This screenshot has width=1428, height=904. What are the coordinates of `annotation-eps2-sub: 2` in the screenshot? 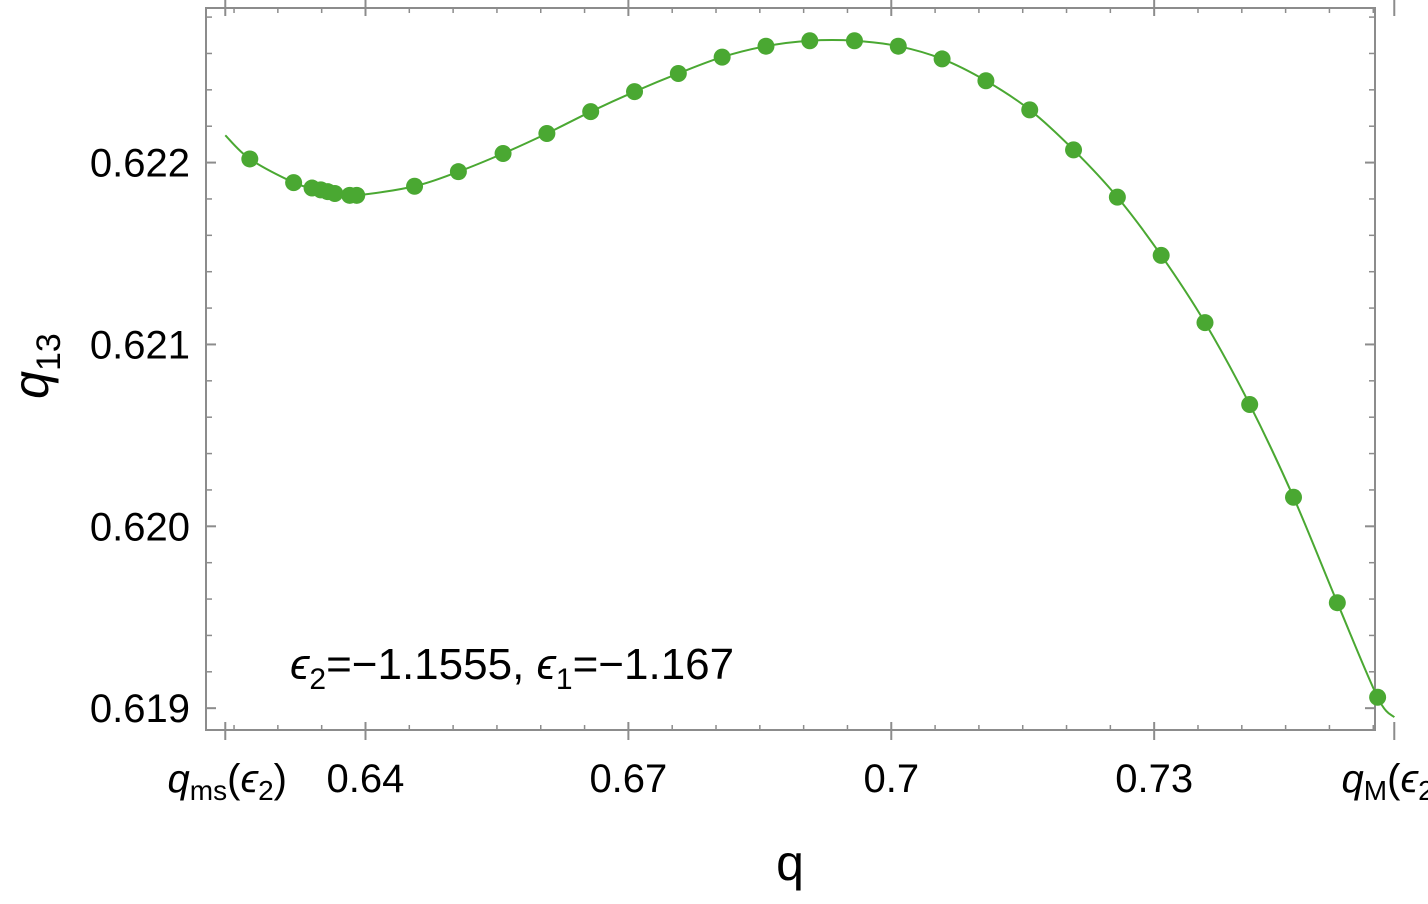 It's located at (317, 679).